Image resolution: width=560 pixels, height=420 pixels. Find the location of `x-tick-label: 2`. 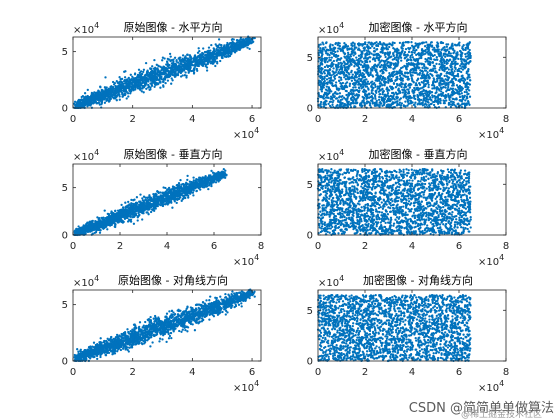

x-tick-label: 2 is located at coordinates (132, 119).